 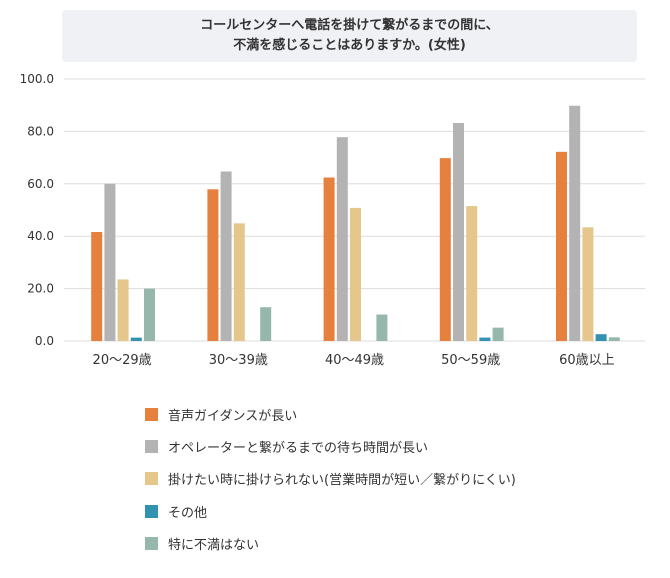 I want to click on y-tick-label: 100.0, so click(x=37, y=79).